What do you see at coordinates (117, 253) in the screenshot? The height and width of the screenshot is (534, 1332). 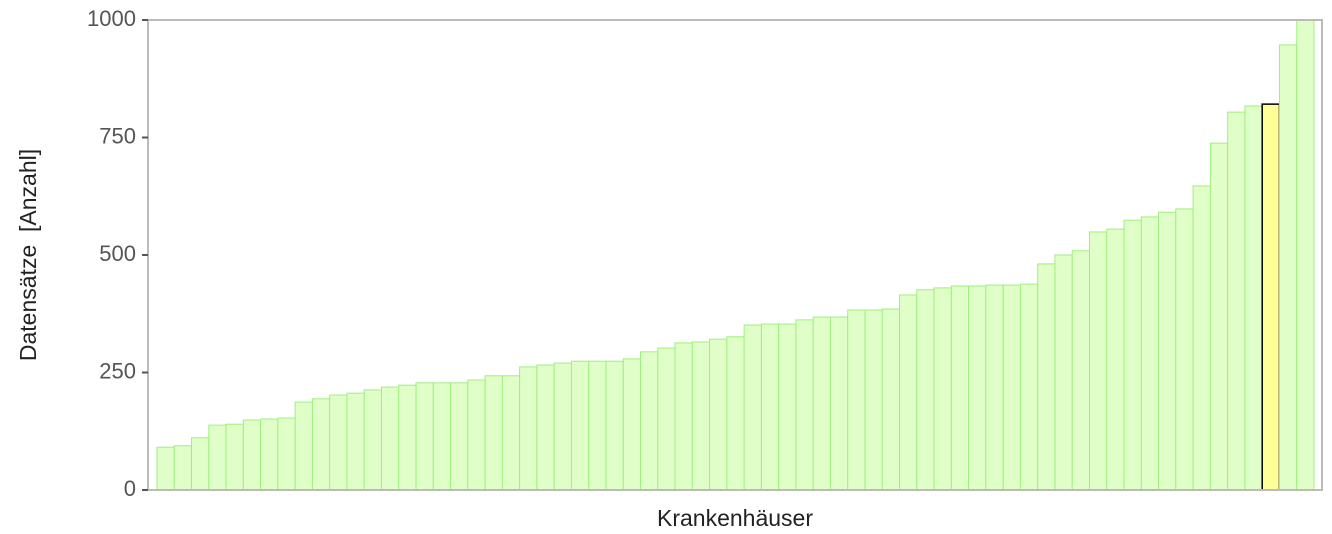 I see `y-tick-label: 500` at bounding box center [117, 253].